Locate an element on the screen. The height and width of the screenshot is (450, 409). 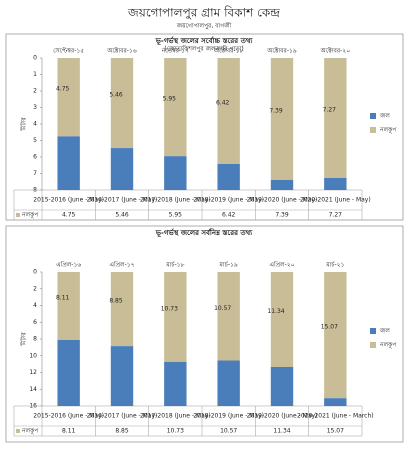
top-label: অক্টোবর-১৬ is located at coordinates (121, 51).